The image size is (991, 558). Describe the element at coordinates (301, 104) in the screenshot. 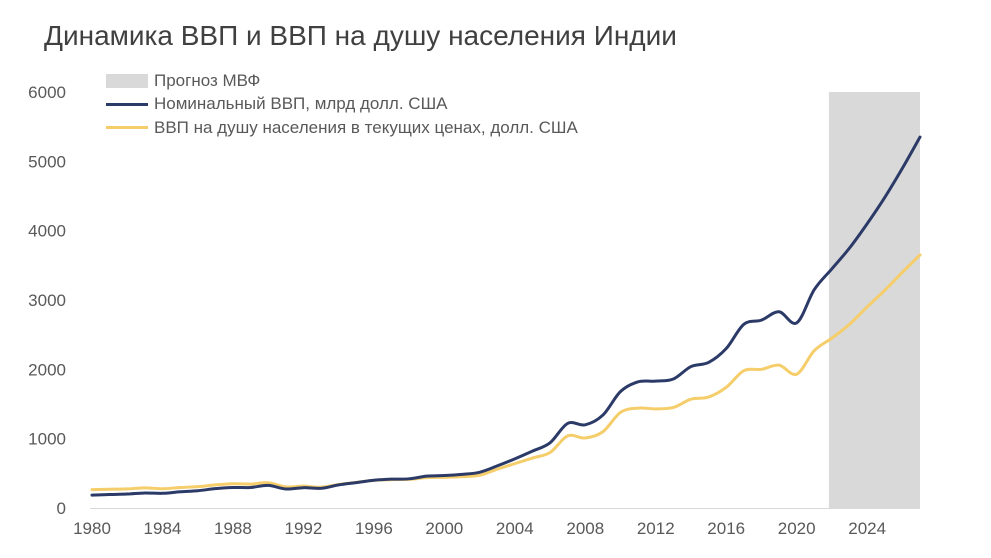

I see `legend-label-gdp: Номинальный ВВП, млрд долл. США` at that location.